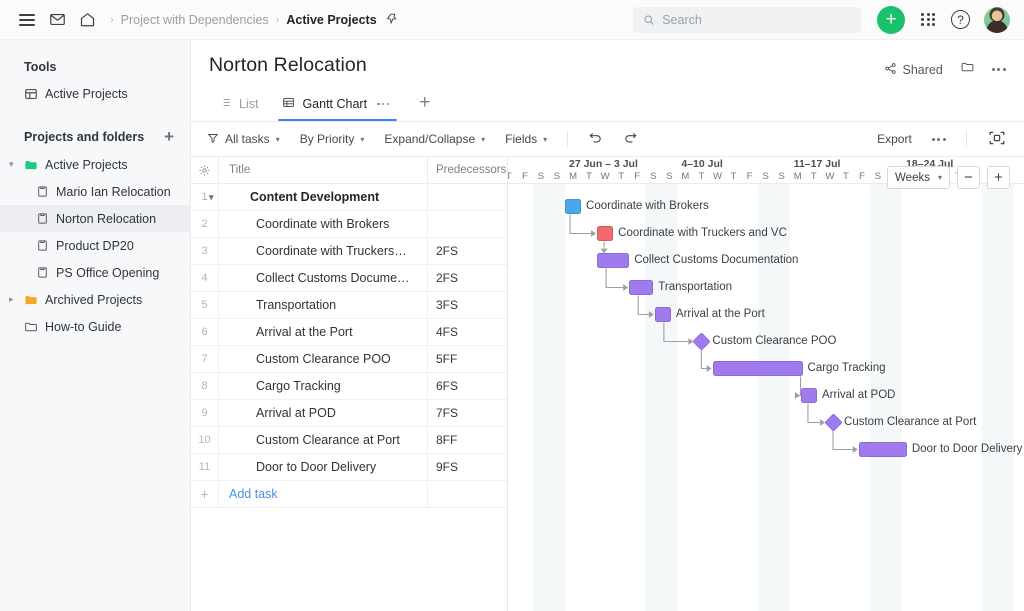  Describe the element at coordinates (349, 278) in the screenshot. I see `table-row: 4 Collect Customs Docume… 2FS` at that location.